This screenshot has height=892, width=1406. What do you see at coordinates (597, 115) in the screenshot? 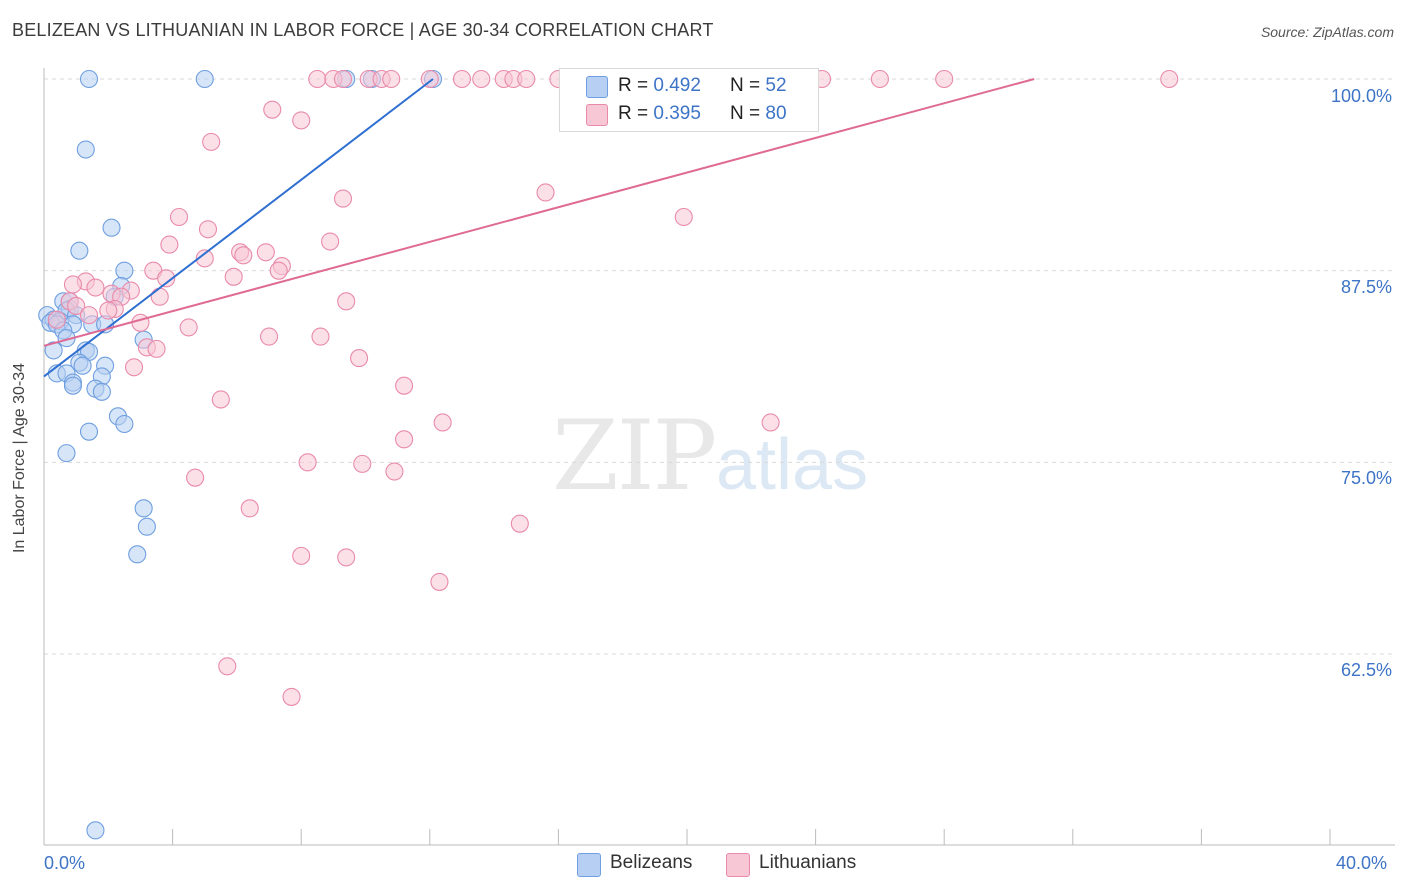
I see `legend-swatch-lithuanians` at bounding box center [597, 115].